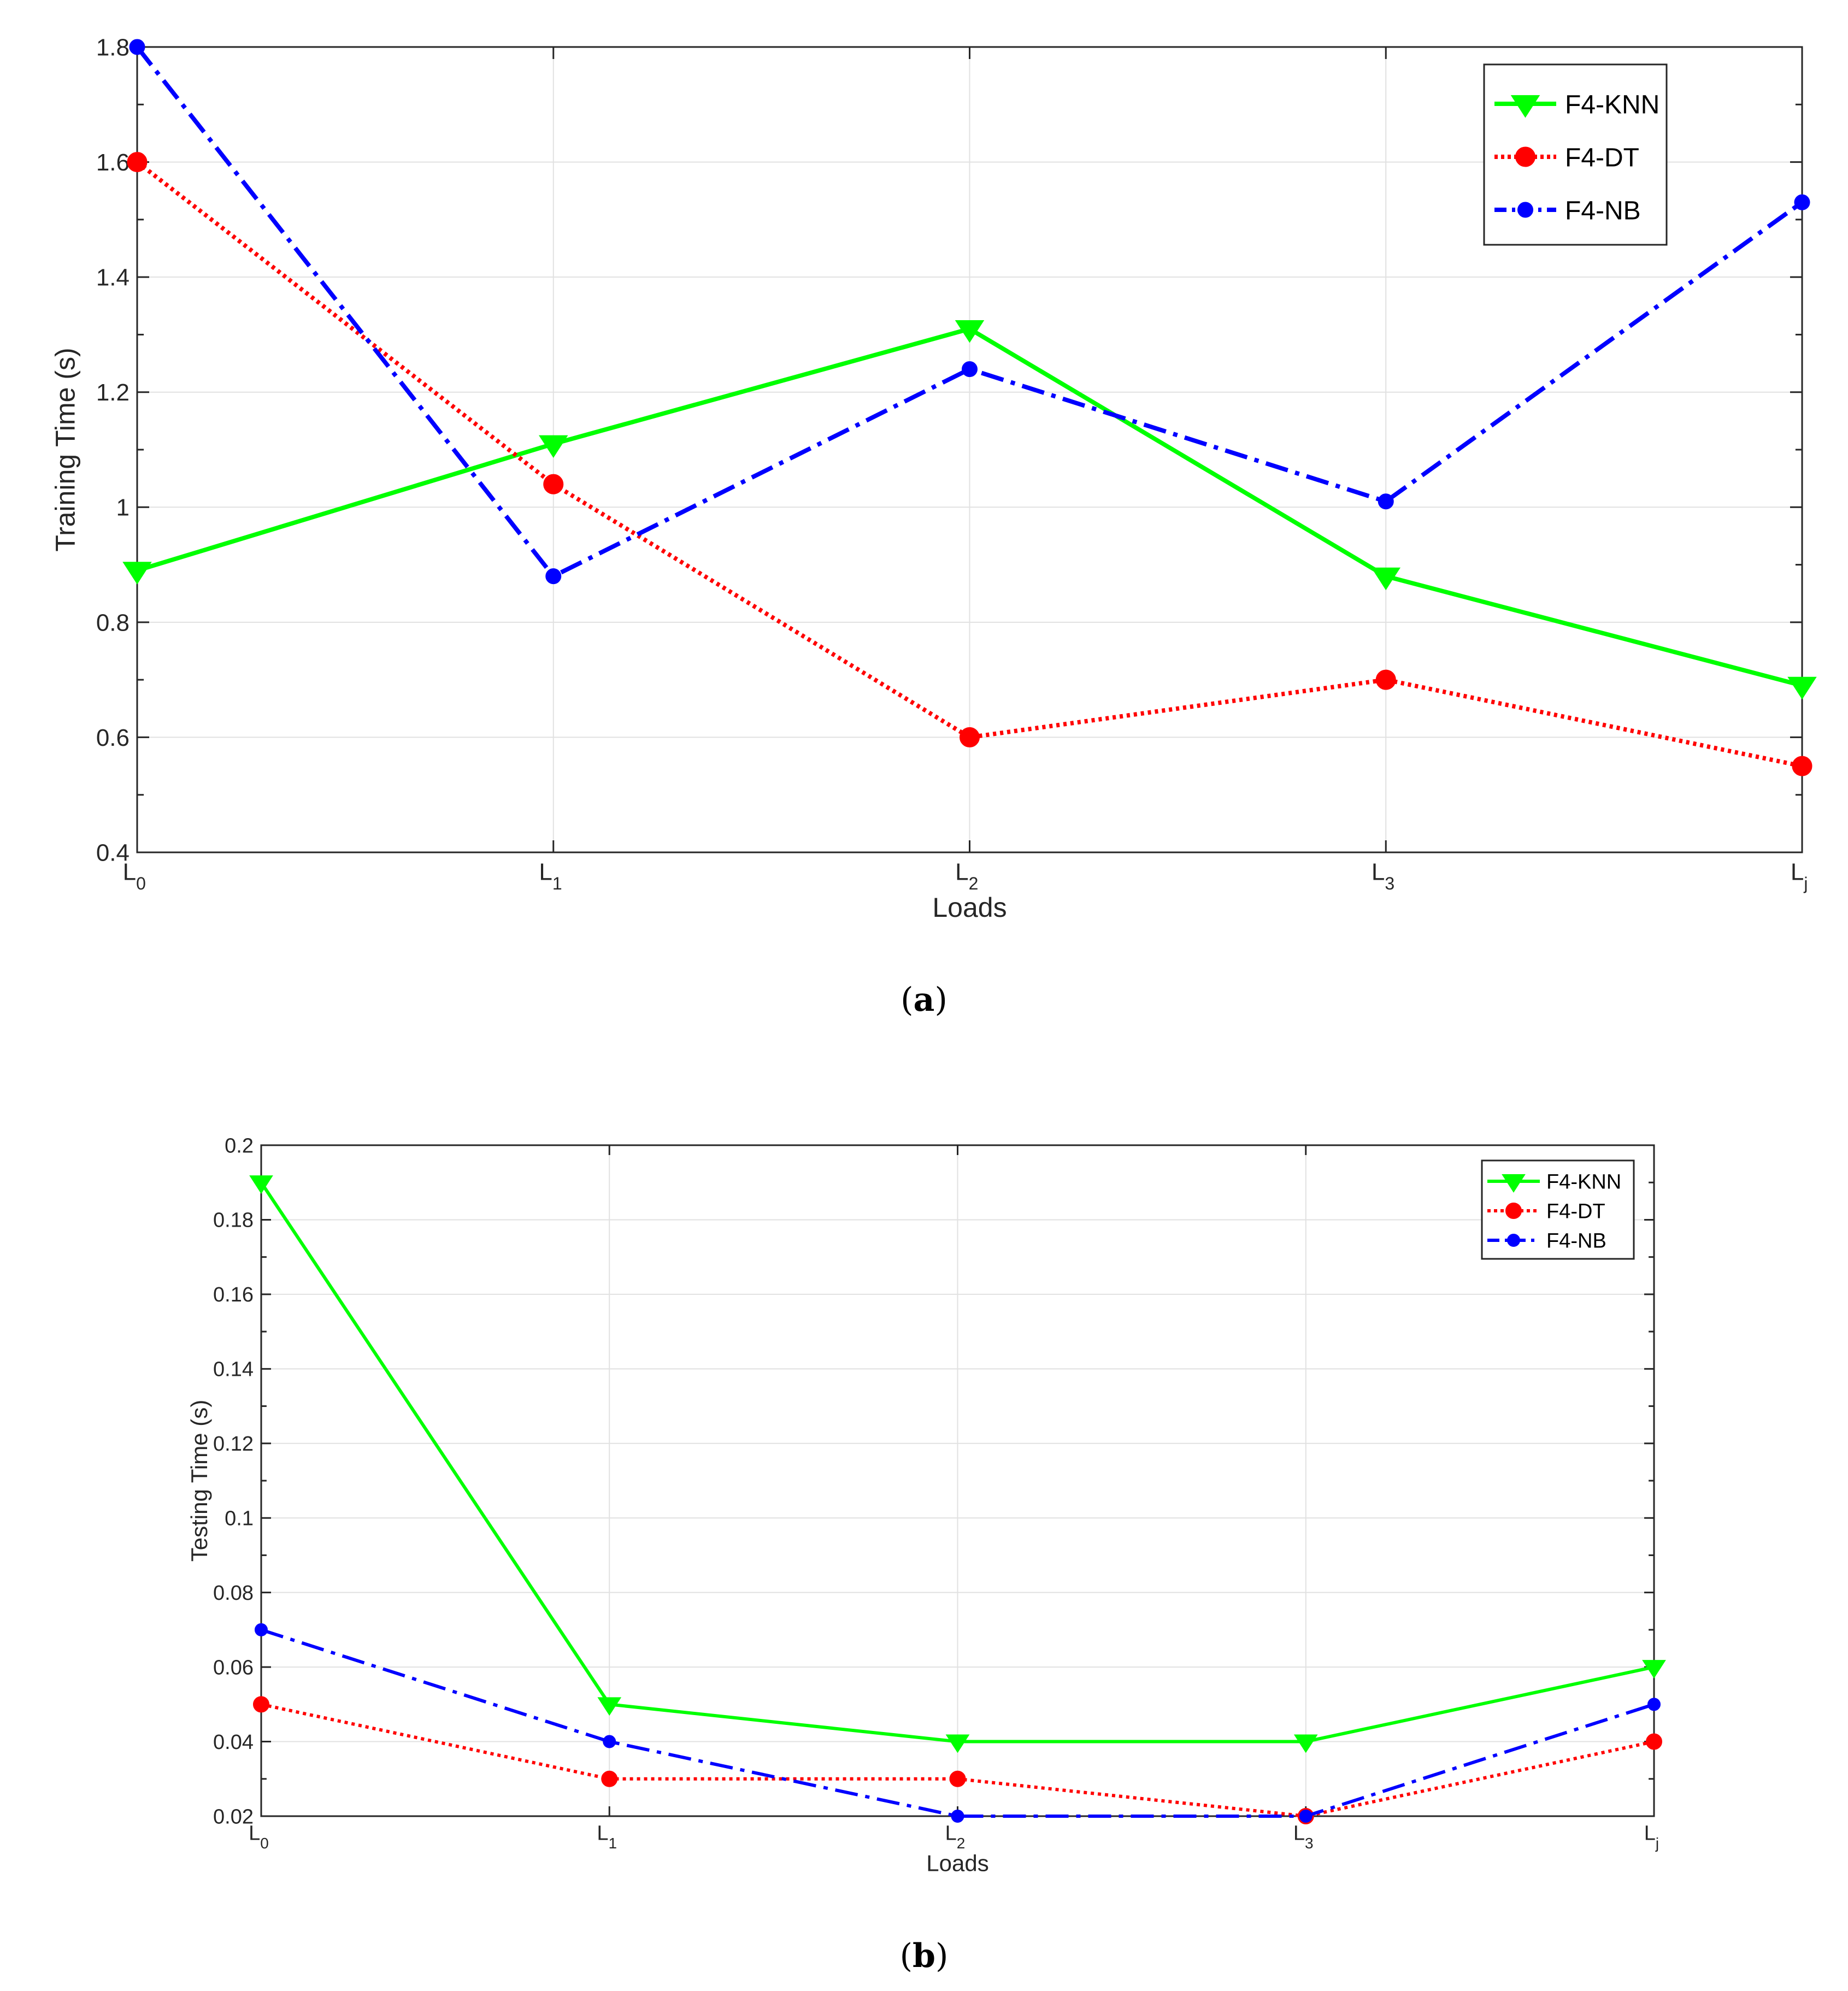 Image resolution: width=1848 pixels, height=1991 pixels. Describe the element at coordinates (199, 1481) in the screenshot. I see `y-axis-label: Testing Time (s)` at that location.